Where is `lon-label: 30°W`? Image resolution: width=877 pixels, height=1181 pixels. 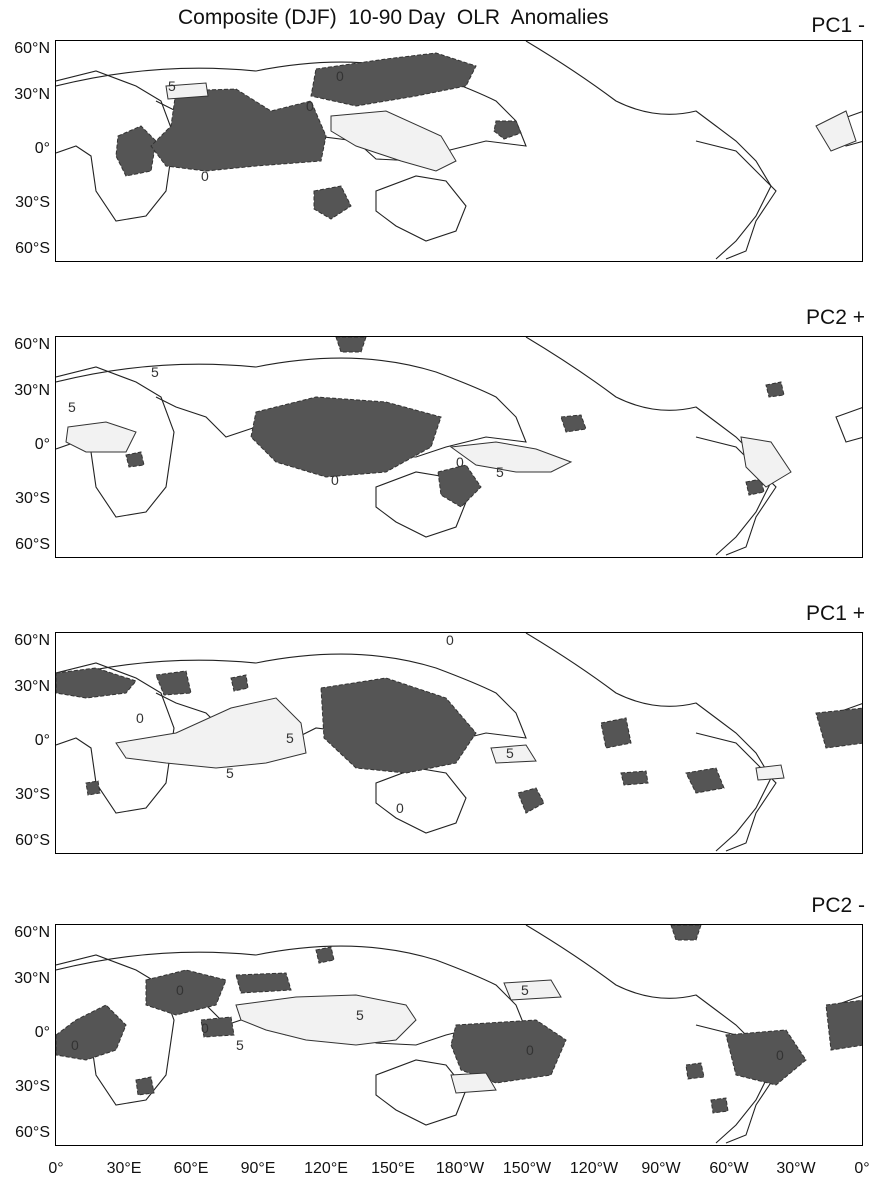
lon-label: 30°W is located at coordinates (796, 1168).